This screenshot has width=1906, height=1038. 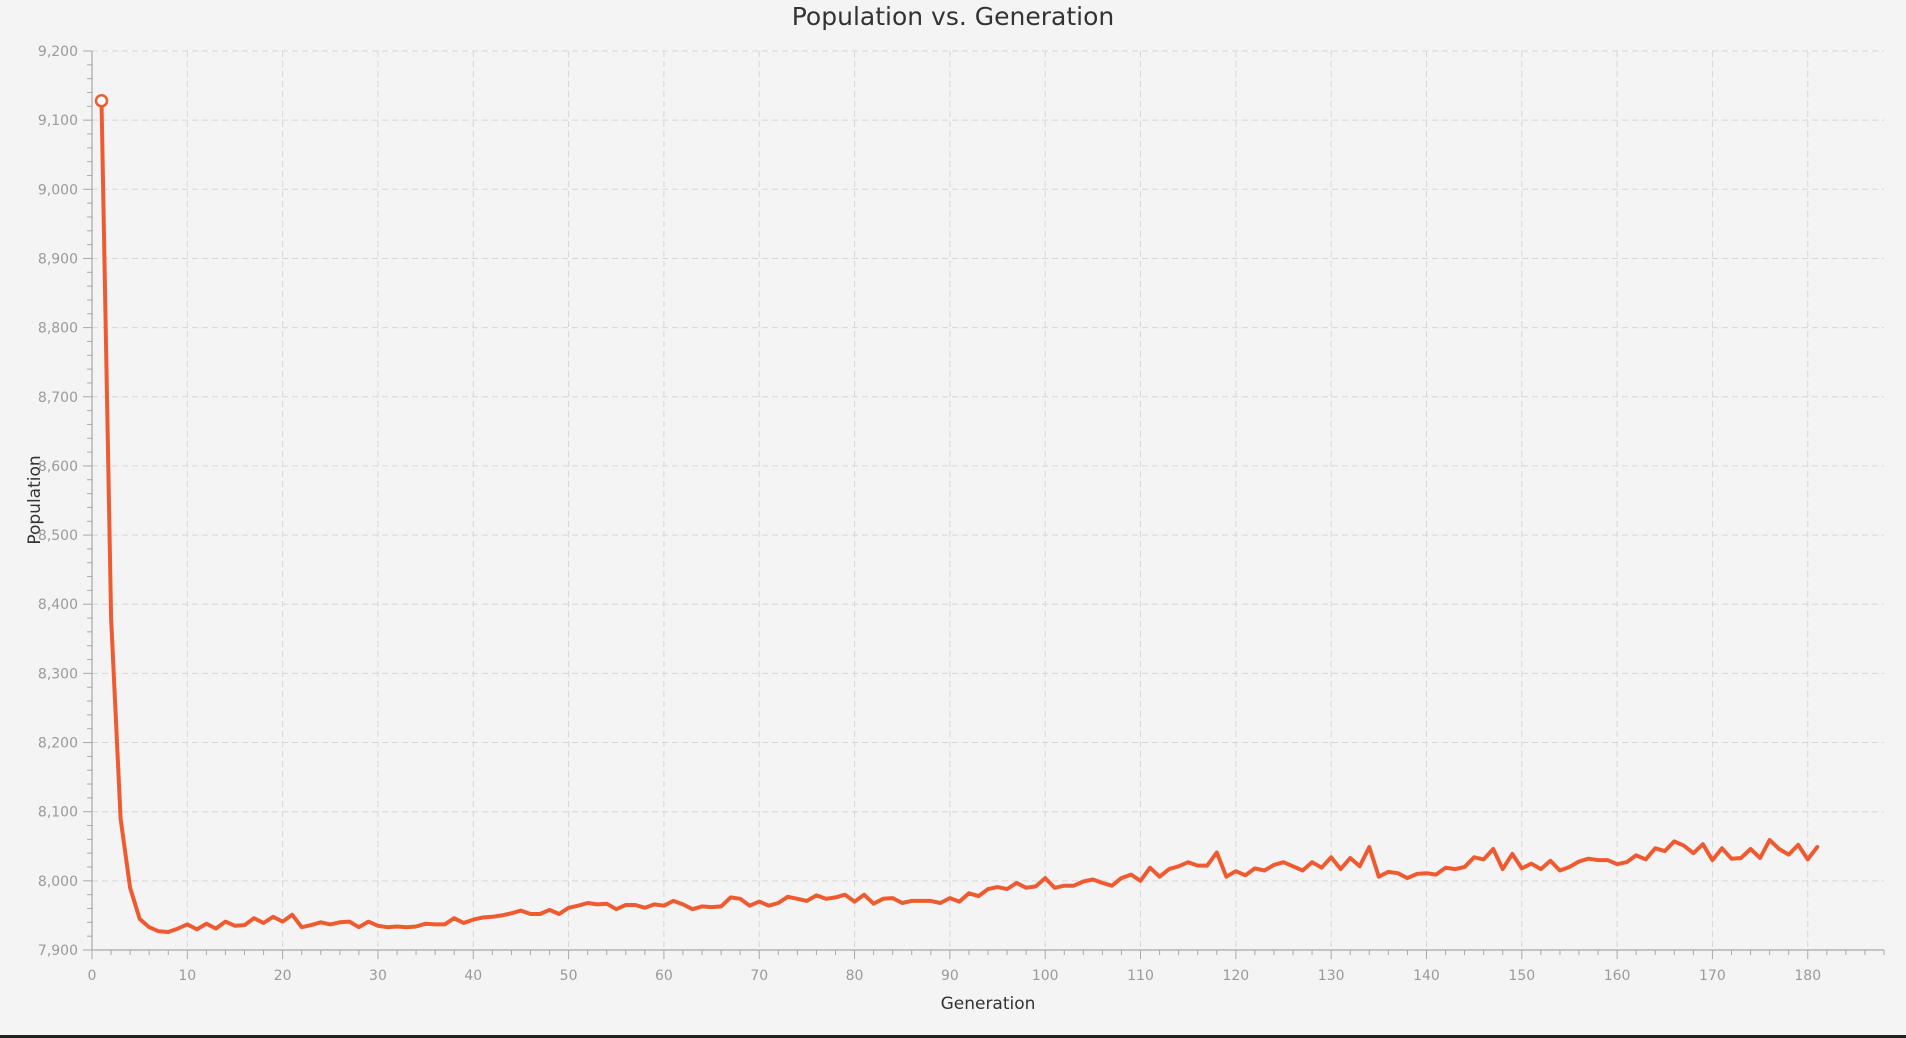 I want to click on x-tick-label: 130, so click(x=1331, y=976).